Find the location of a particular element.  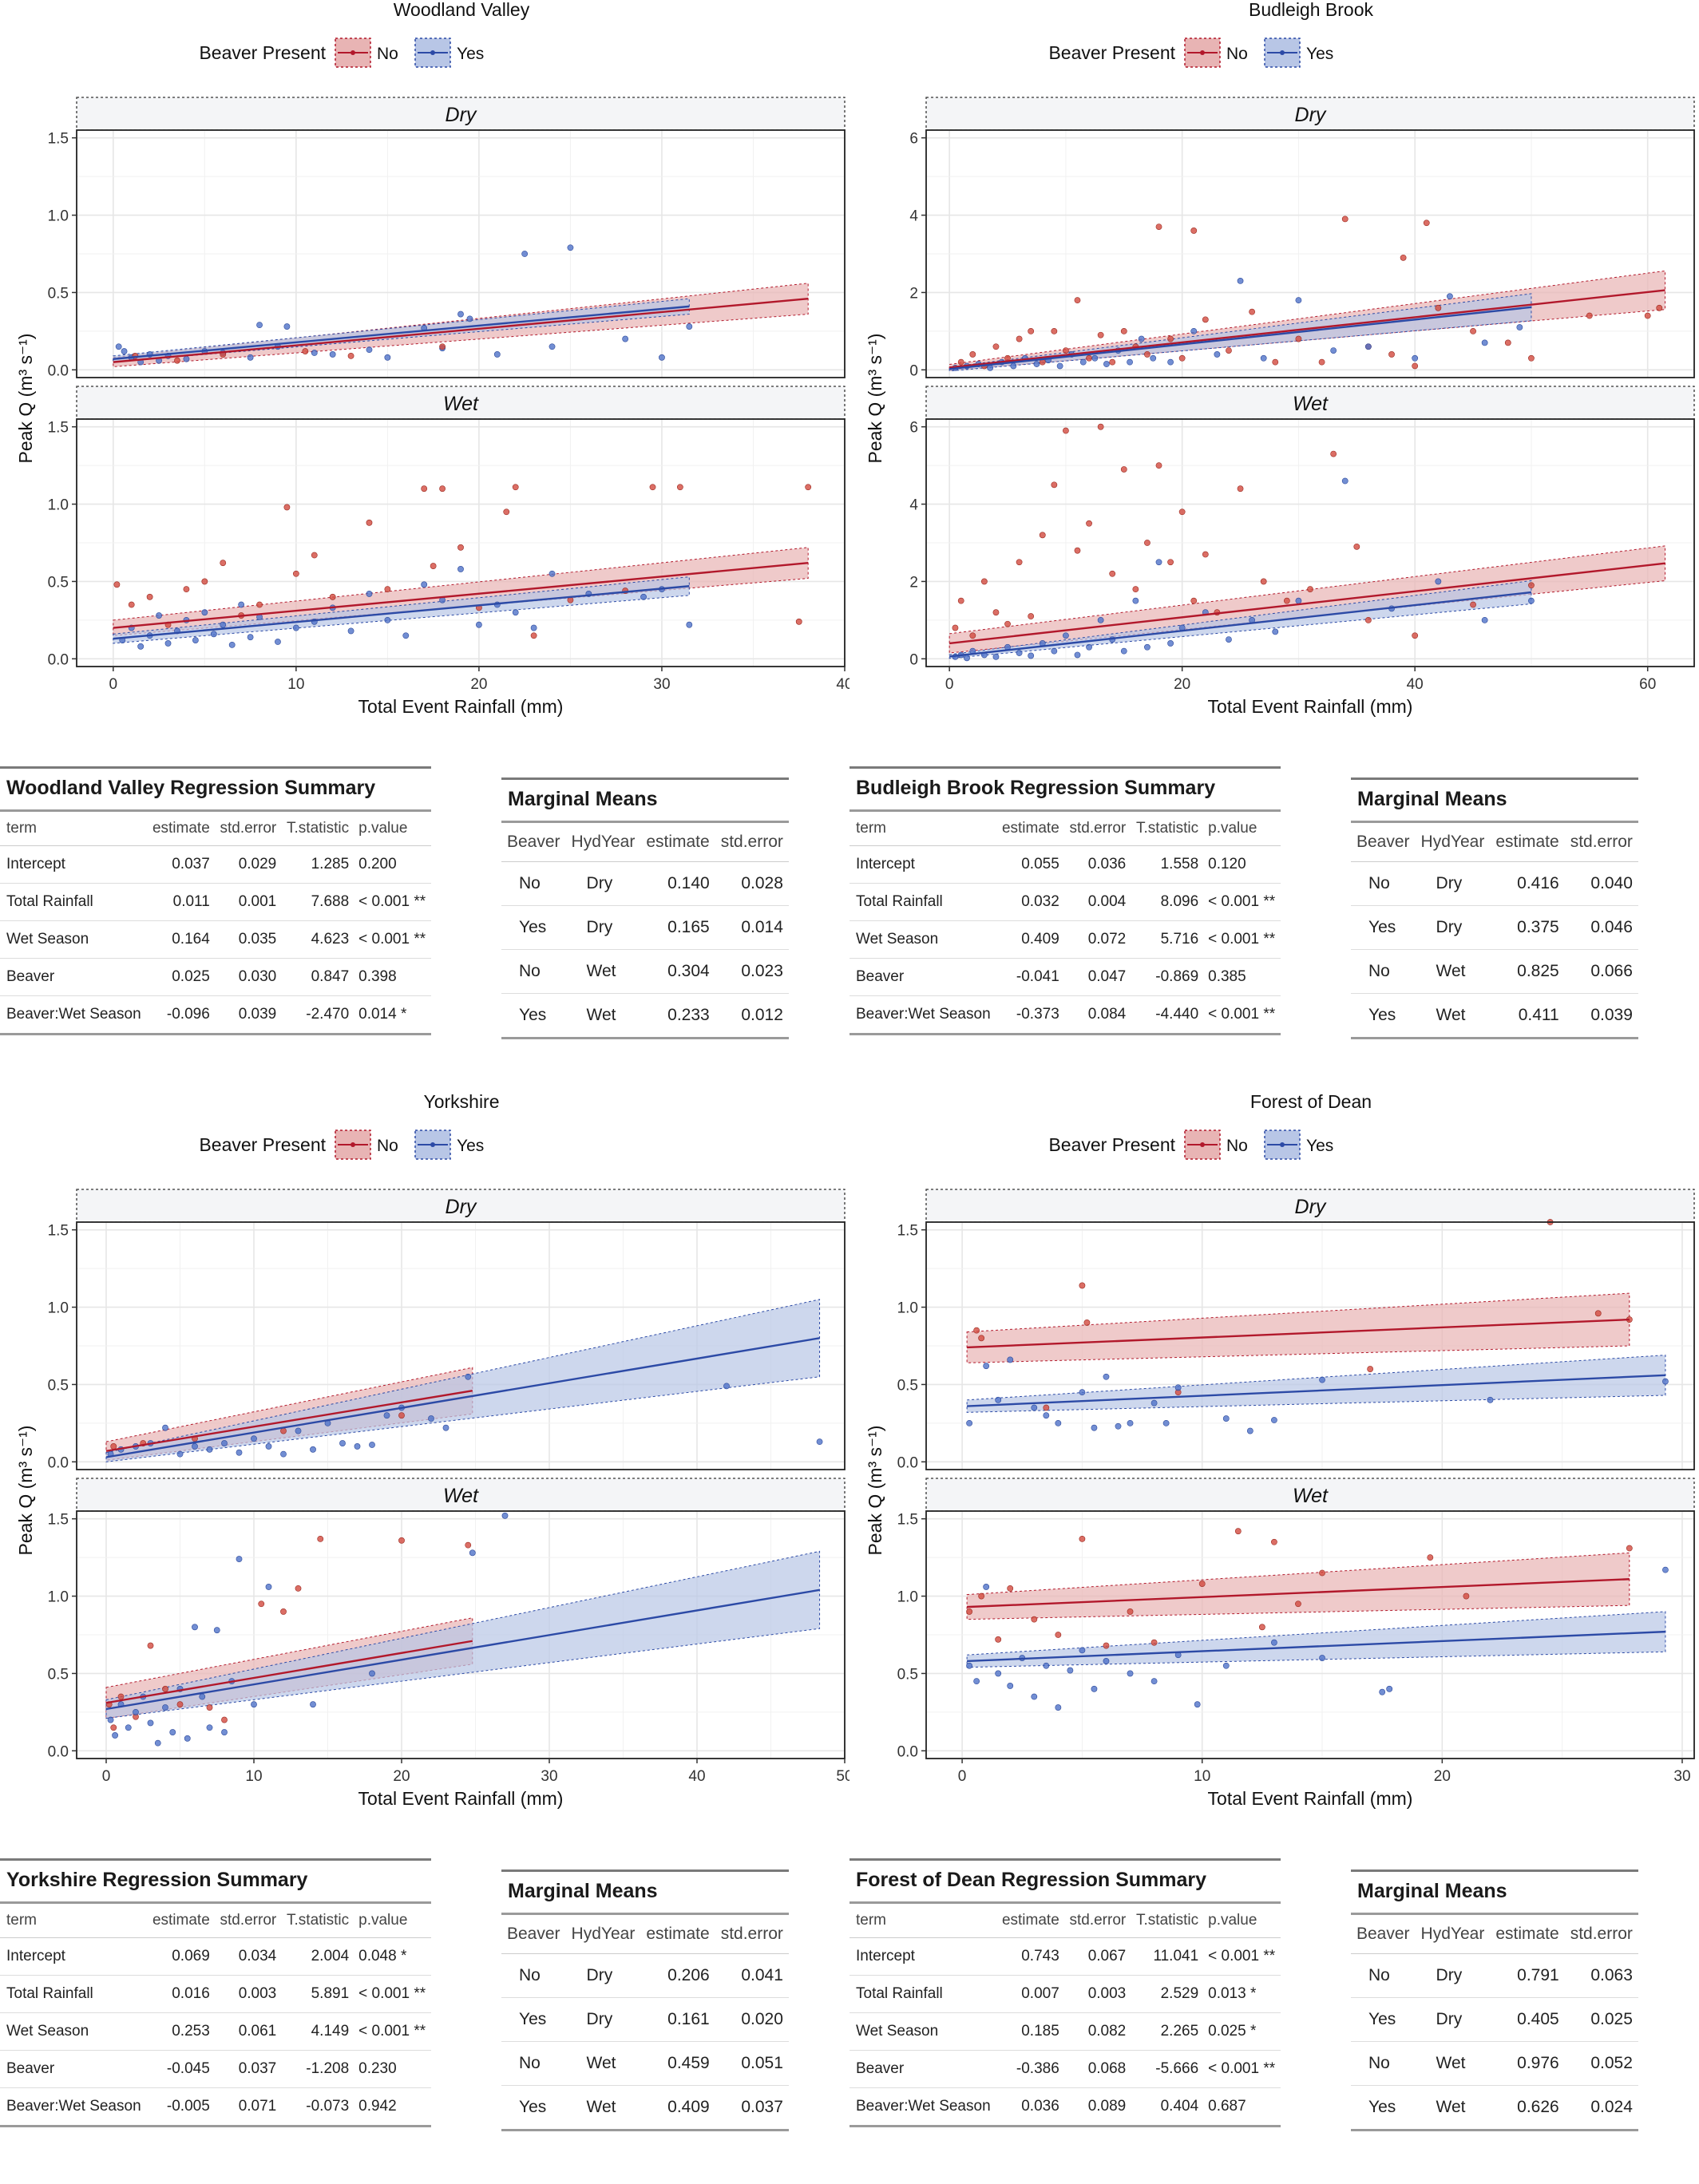

table-cell: 0.052 is located at coordinates (1601, 2063).